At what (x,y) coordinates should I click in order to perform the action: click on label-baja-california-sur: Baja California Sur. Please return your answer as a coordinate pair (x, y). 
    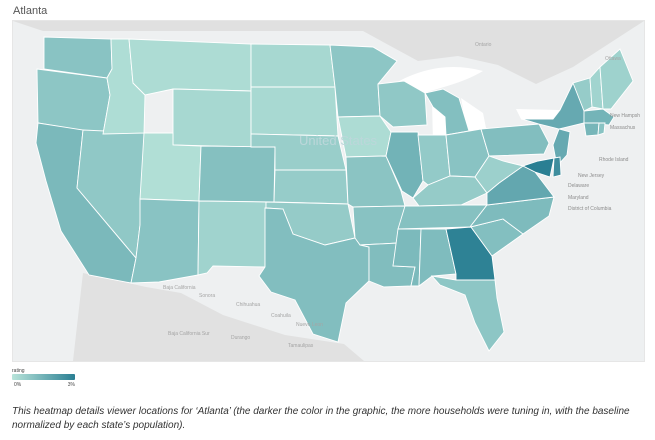
    Looking at the image, I should click on (189, 334).